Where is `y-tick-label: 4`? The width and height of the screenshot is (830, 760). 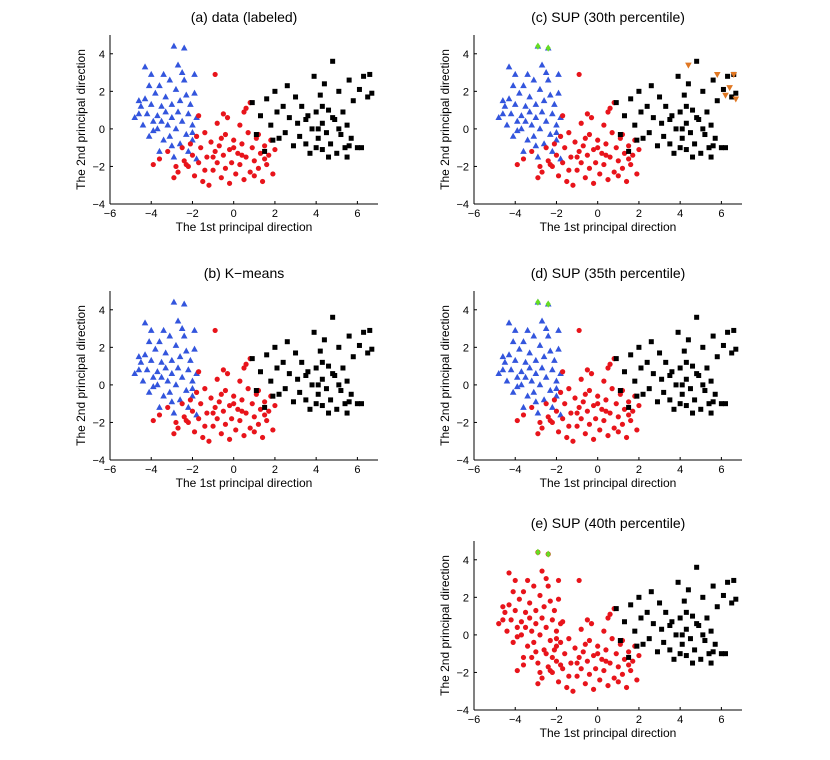
y-tick-label: 4 is located at coordinates (102, 55).